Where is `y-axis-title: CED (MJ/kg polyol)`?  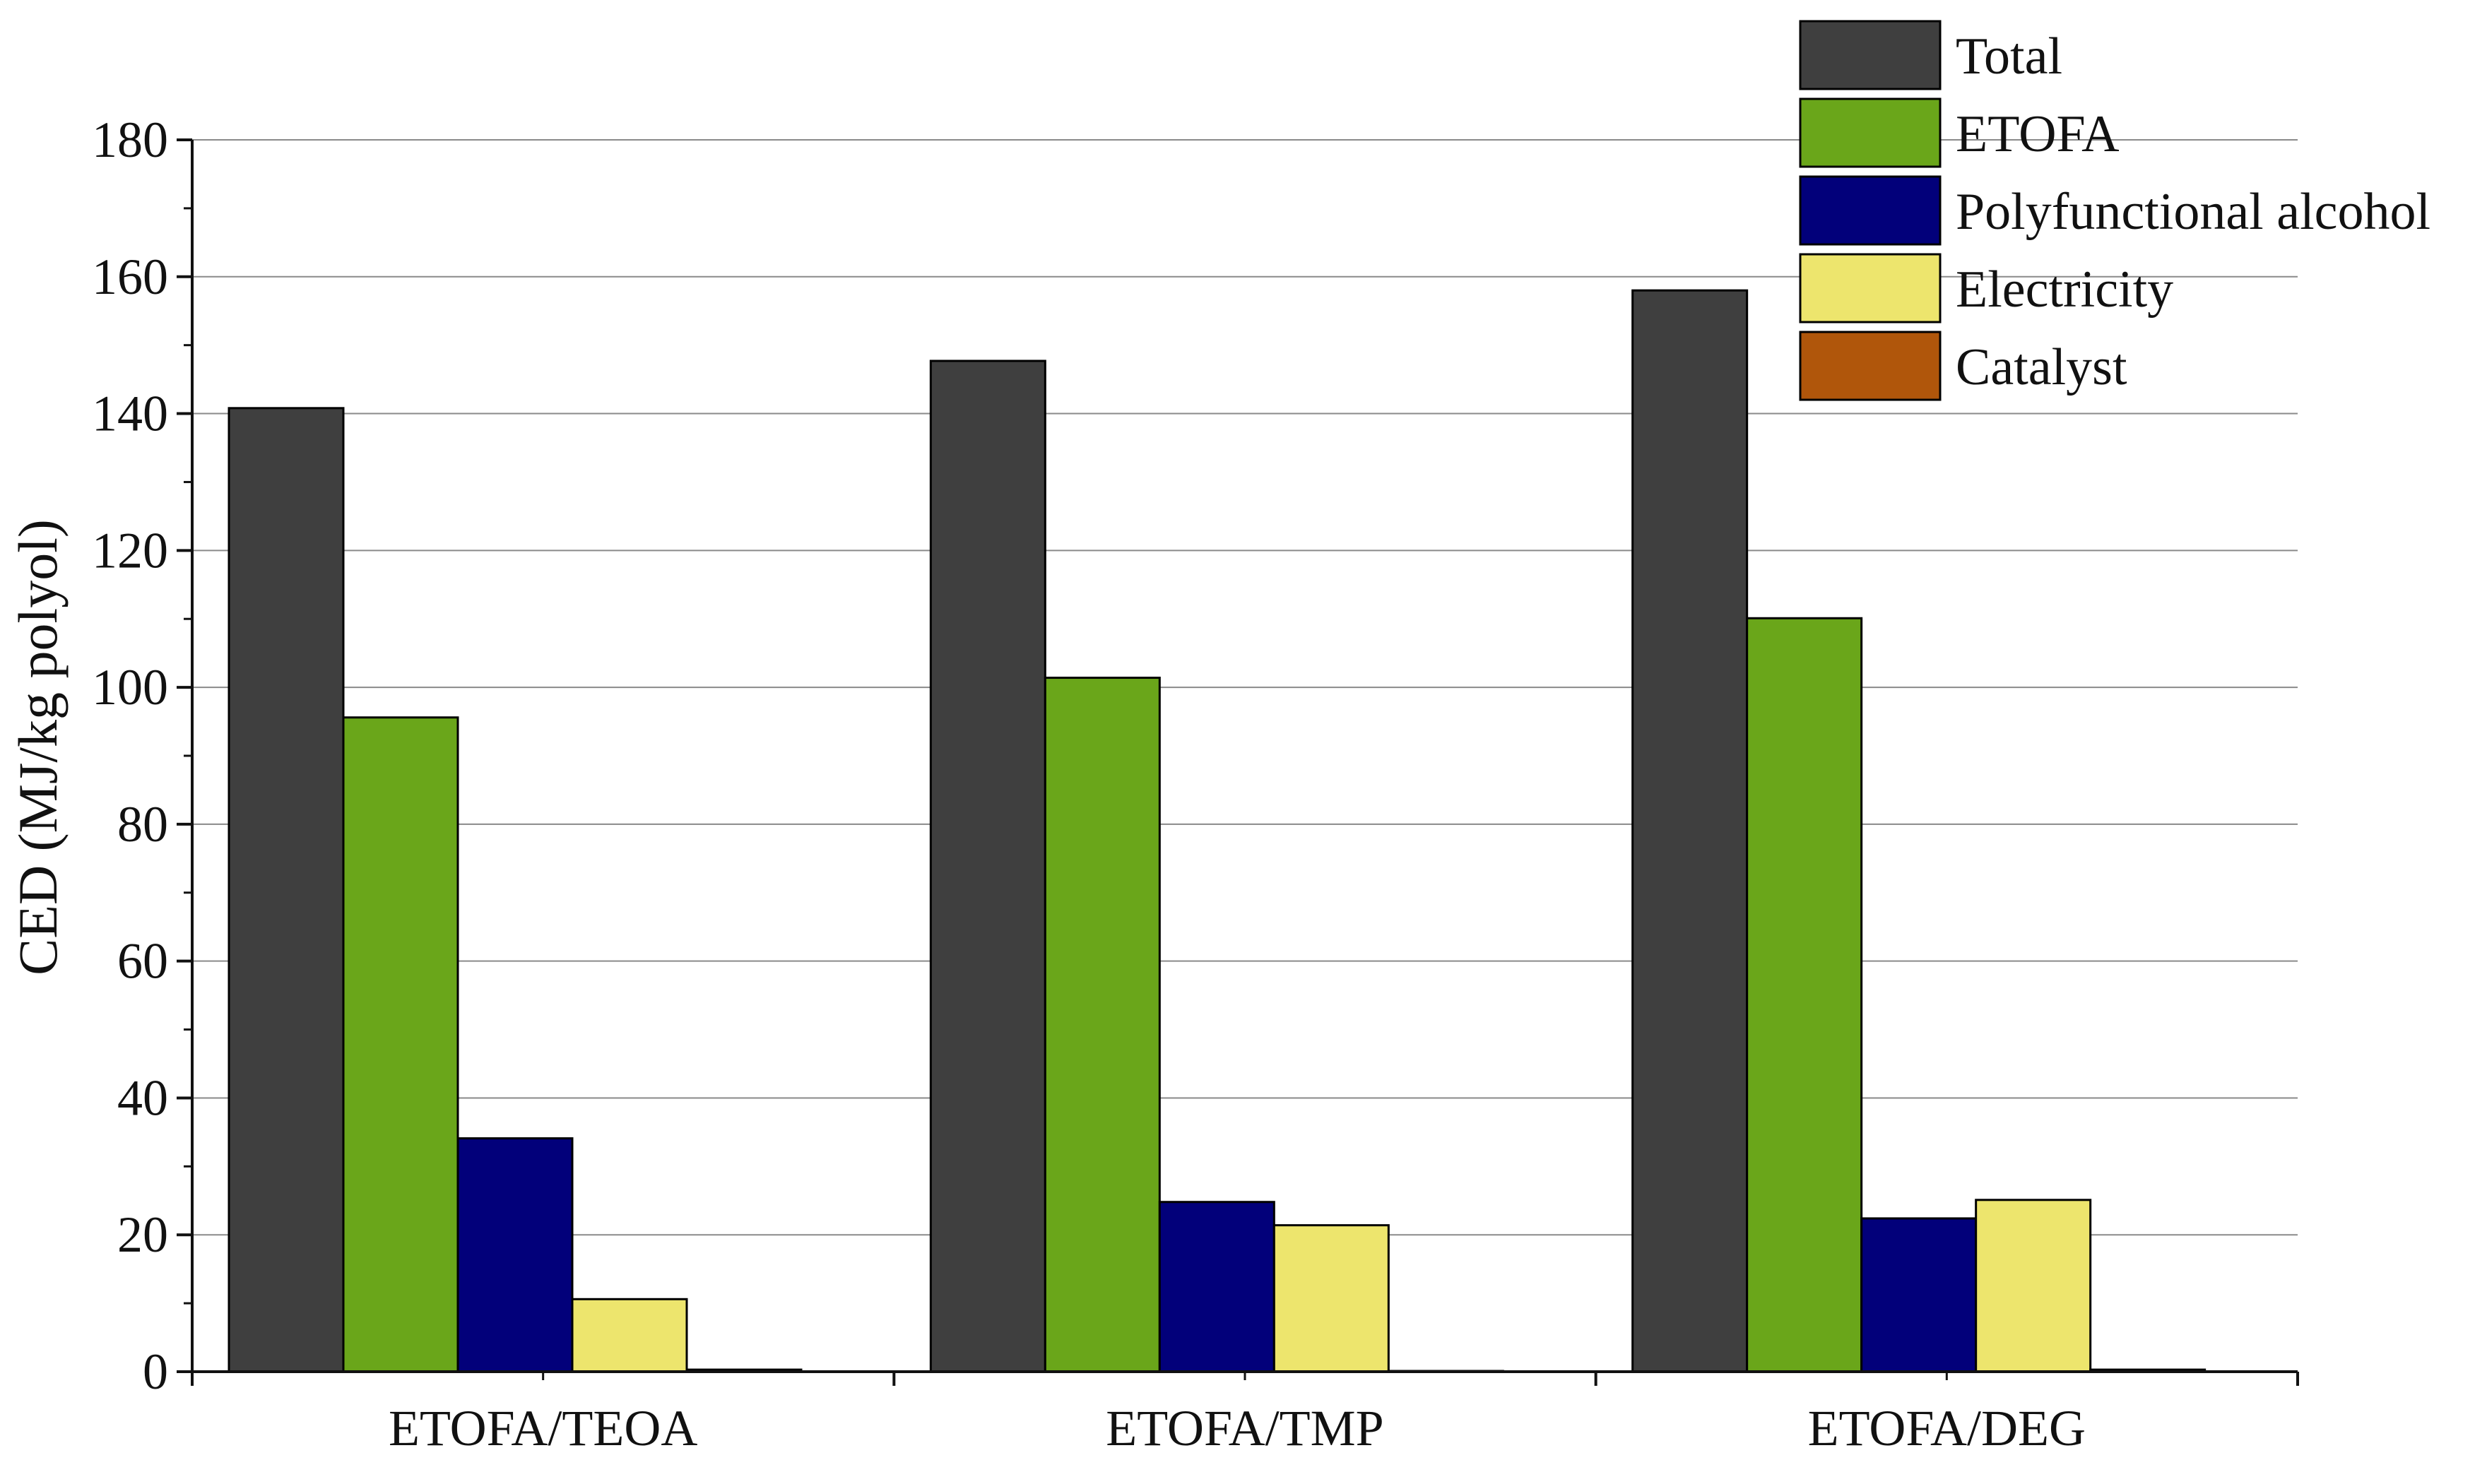
y-axis-title: CED (MJ/kg polyol) is located at coordinates (38, 747).